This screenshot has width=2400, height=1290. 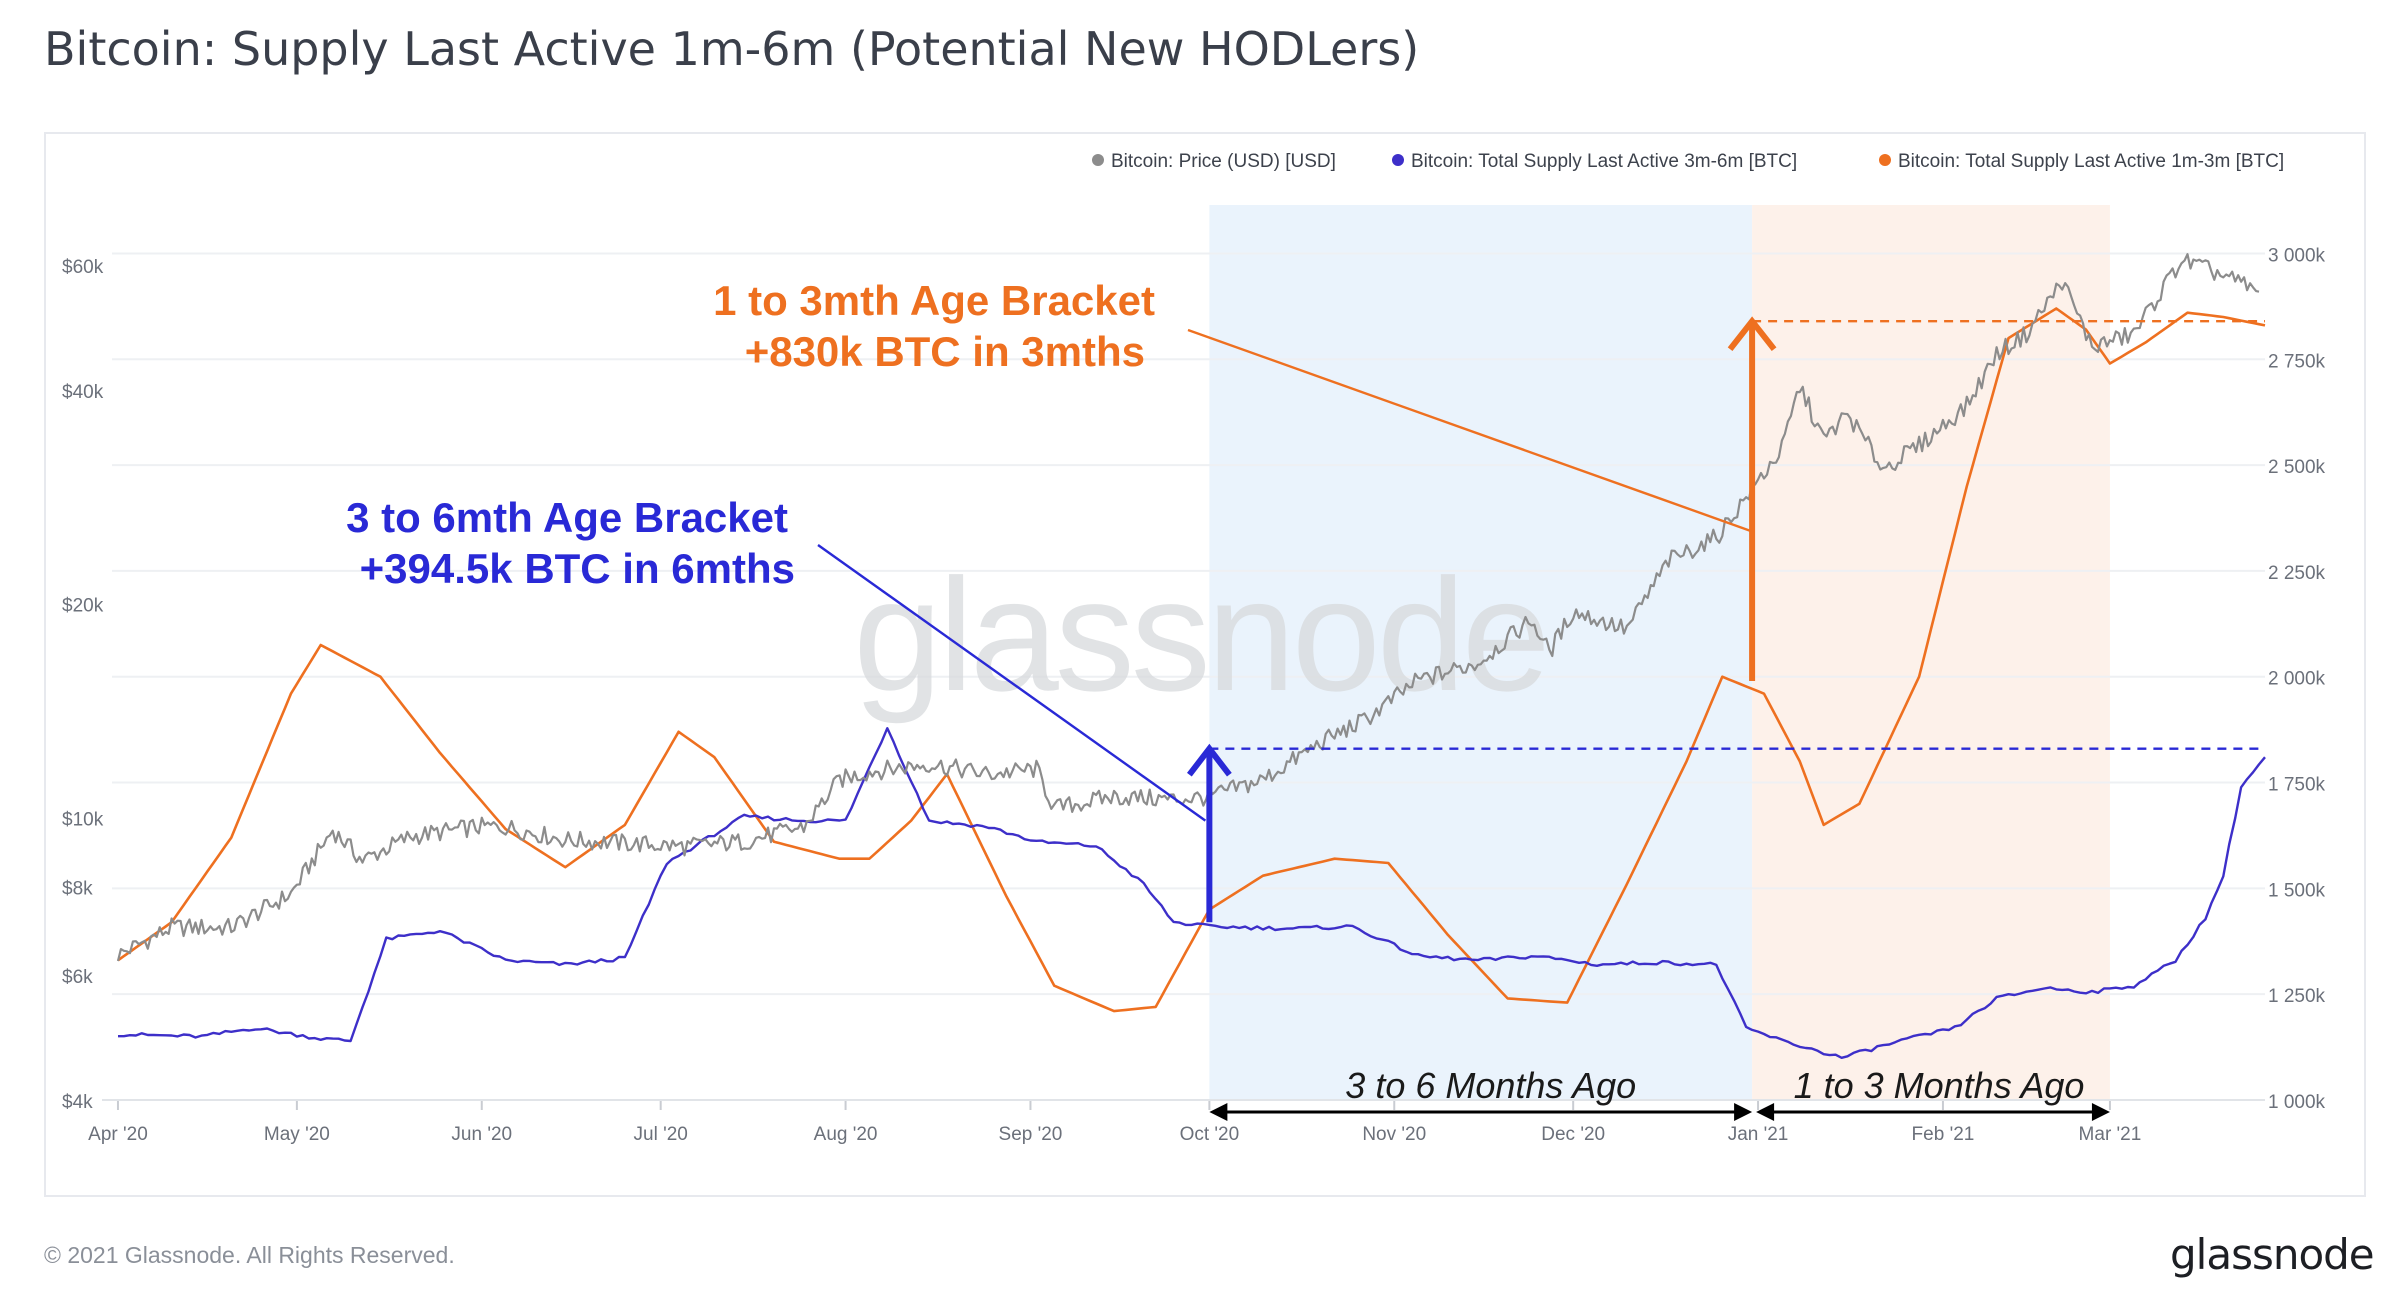 What do you see at coordinates (2297, 361) in the screenshot?
I see `y-right-tick-label: 2 750k` at bounding box center [2297, 361].